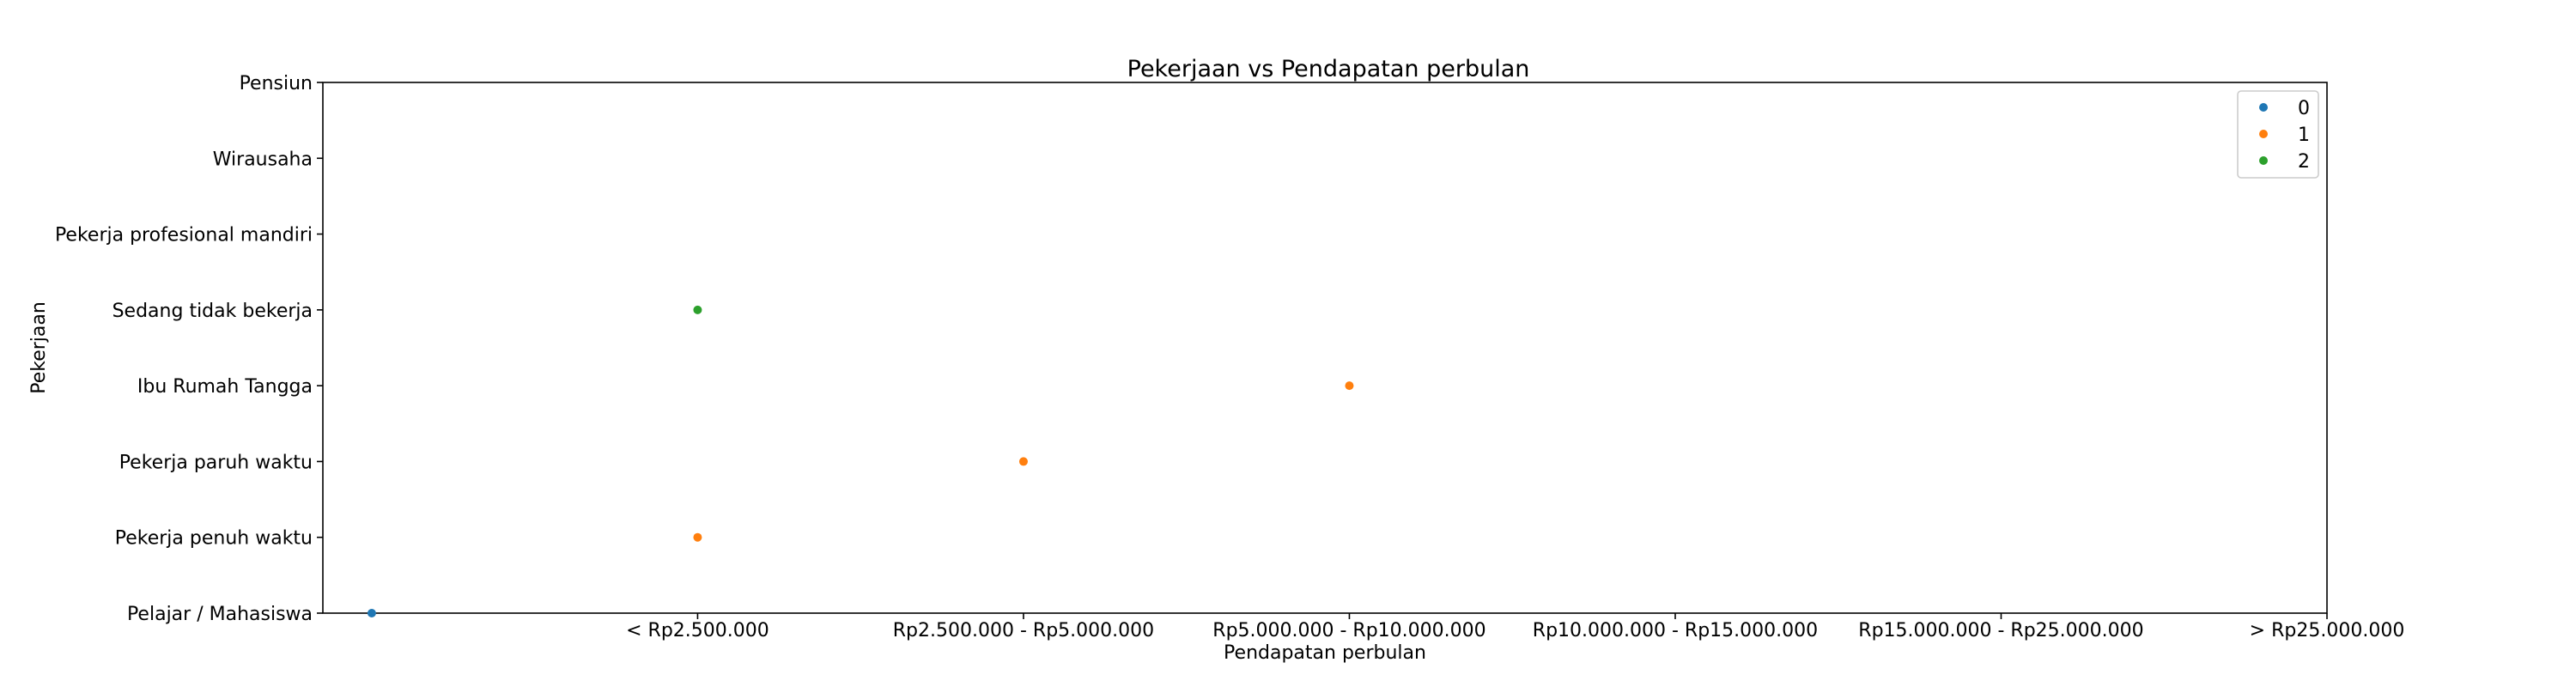 The width and height of the screenshot is (2576, 687). What do you see at coordinates (1675, 630) in the screenshot?
I see `x-tick-label: Rp10.000.000 - Rp15.000.000` at bounding box center [1675, 630].